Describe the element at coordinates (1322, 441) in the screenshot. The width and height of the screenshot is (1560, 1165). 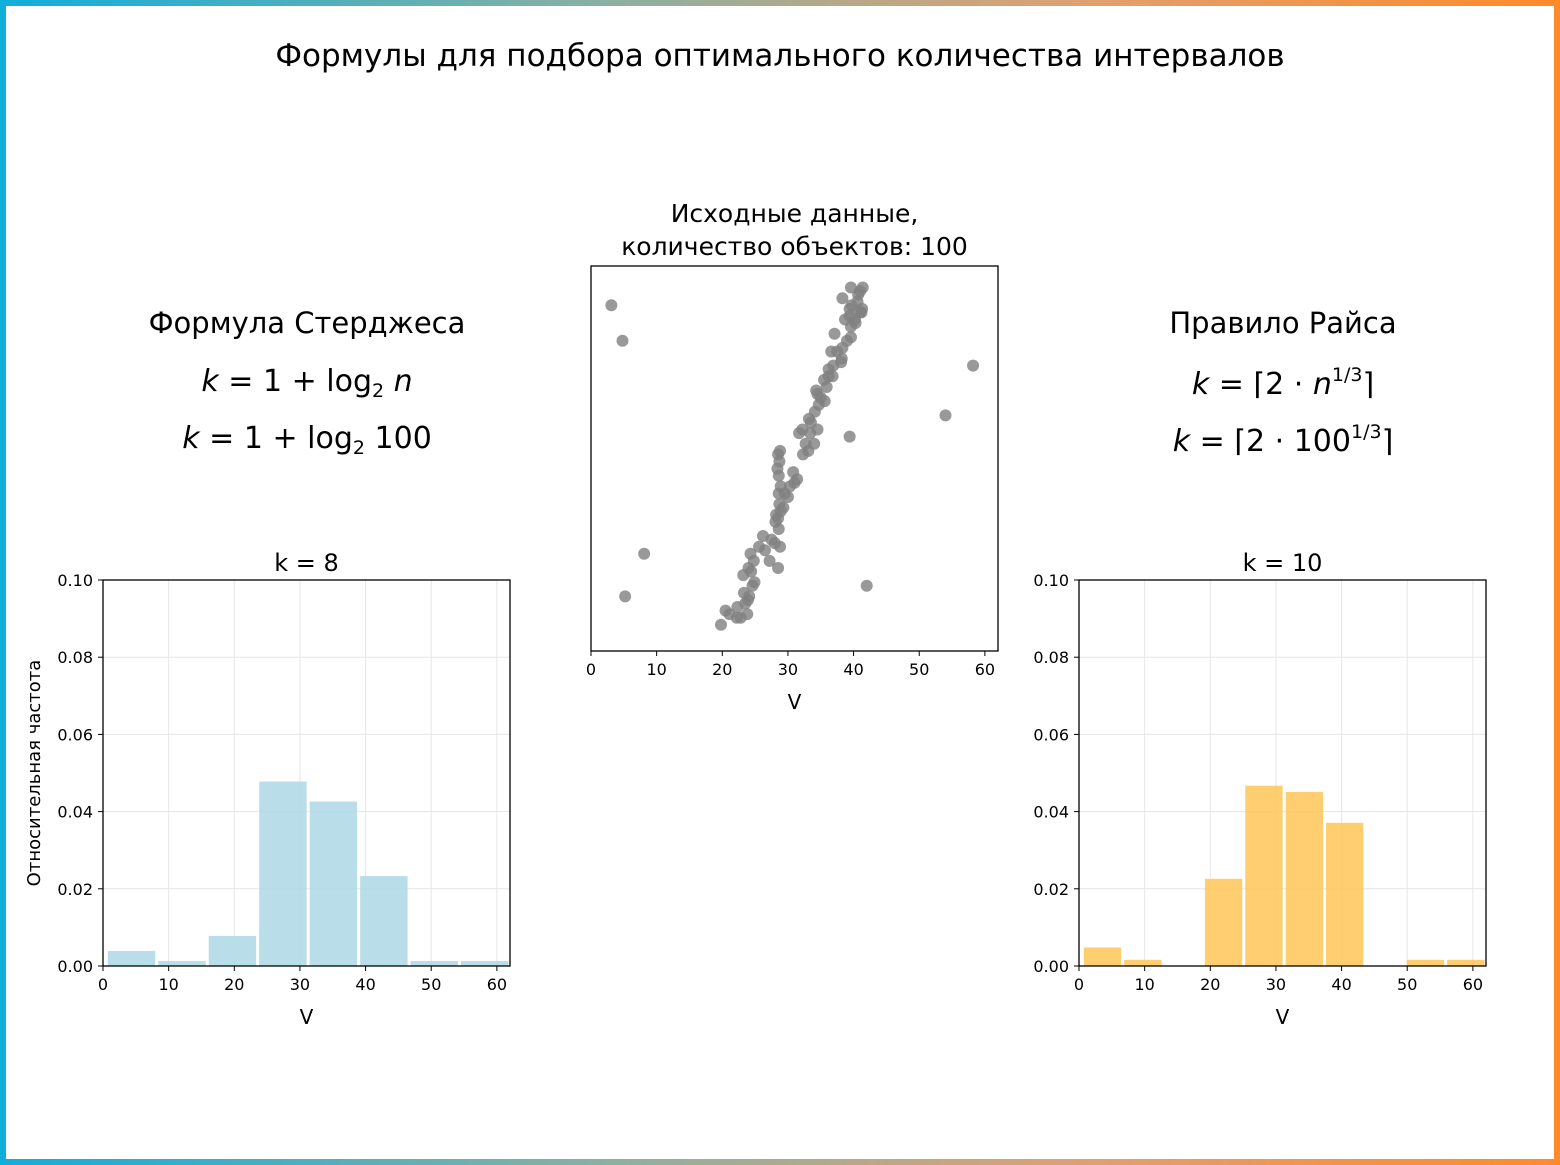
I see `power-base: 100` at that location.